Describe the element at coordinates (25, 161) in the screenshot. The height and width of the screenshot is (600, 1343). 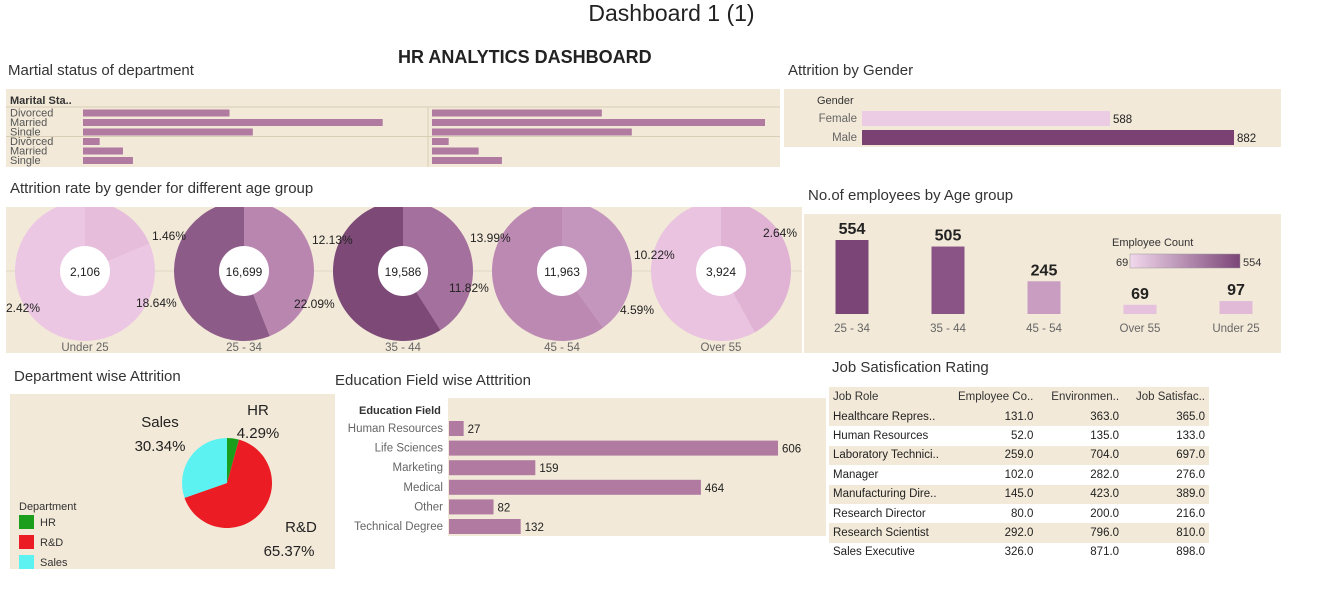
I see `marital-row-label: Single` at that location.